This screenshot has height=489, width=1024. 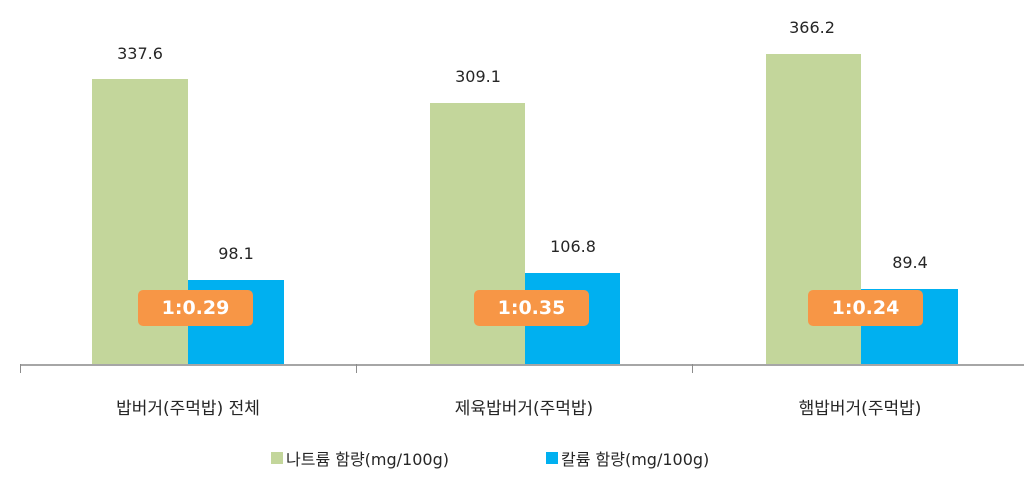 What do you see at coordinates (140, 53) in the screenshot?
I see `value-label-sodium-1: 337.6` at bounding box center [140, 53].